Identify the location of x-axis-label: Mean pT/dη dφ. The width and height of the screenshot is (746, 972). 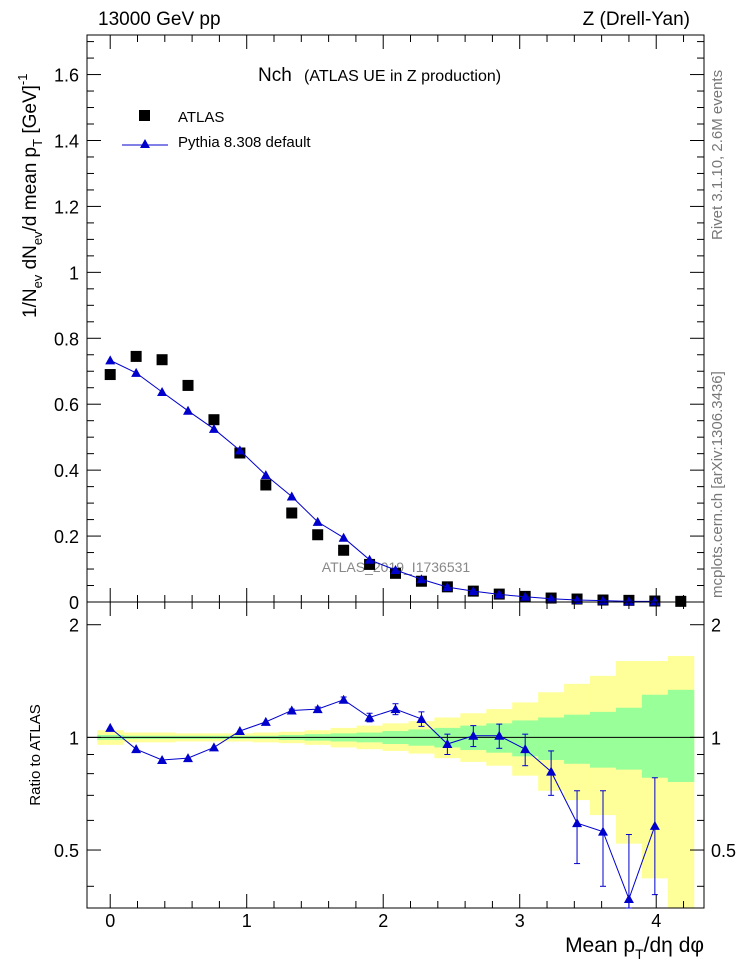
(634, 948).